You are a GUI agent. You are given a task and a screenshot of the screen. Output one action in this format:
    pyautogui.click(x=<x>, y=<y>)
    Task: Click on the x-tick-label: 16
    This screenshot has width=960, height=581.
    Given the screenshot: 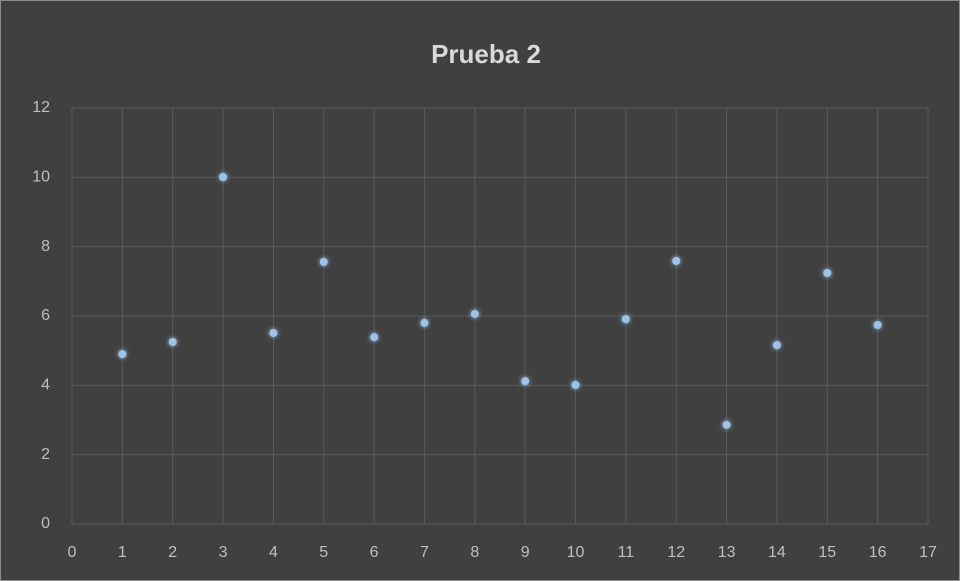 What is the action you would take?
    pyautogui.click(x=878, y=552)
    